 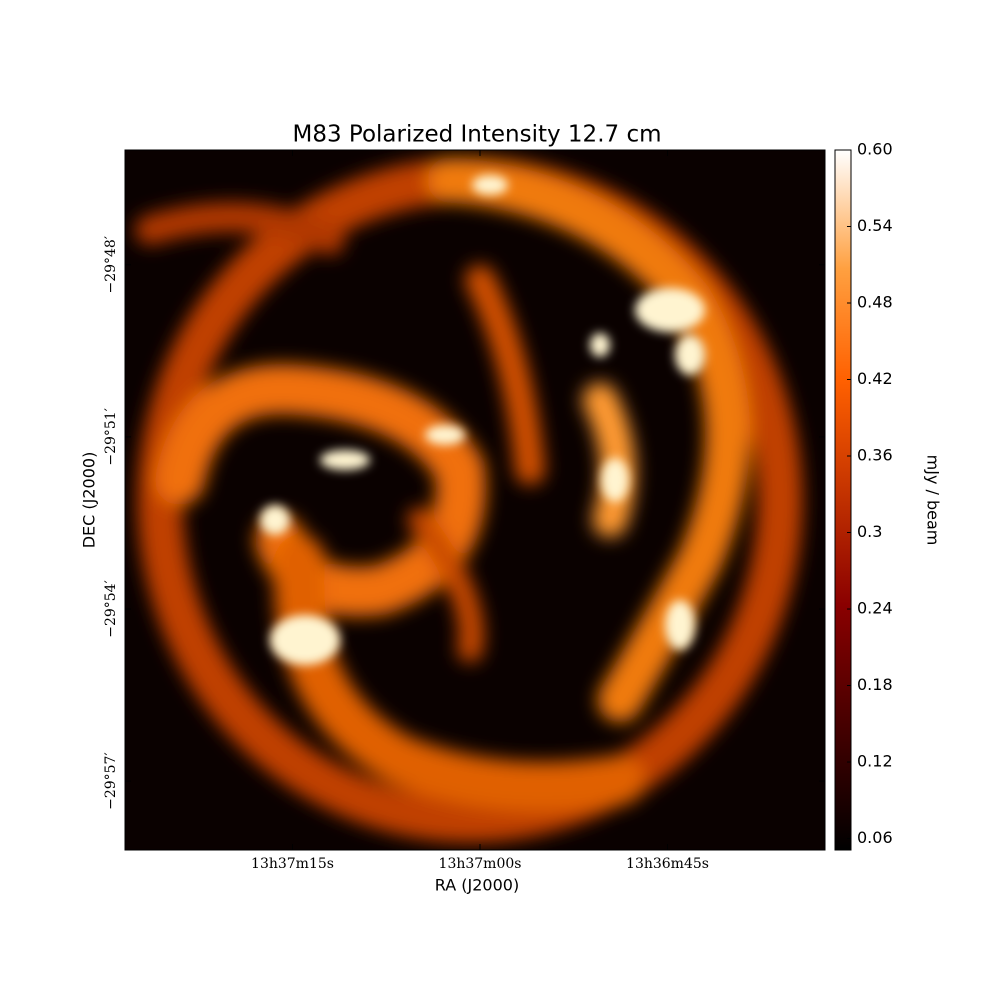 What do you see at coordinates (292, 864) in the screenshot?
I see `x-tick-label: 13h37m15s` at bounding box center [292, 864].